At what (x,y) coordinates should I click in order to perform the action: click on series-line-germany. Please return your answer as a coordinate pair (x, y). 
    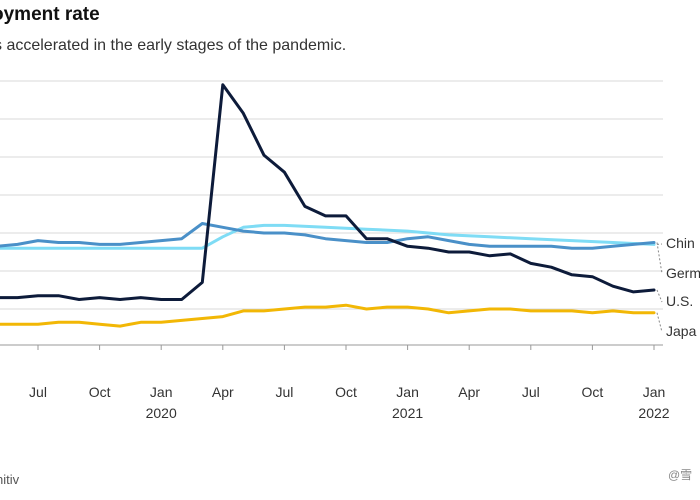
    Looking at the image, I should click on (328, 236).